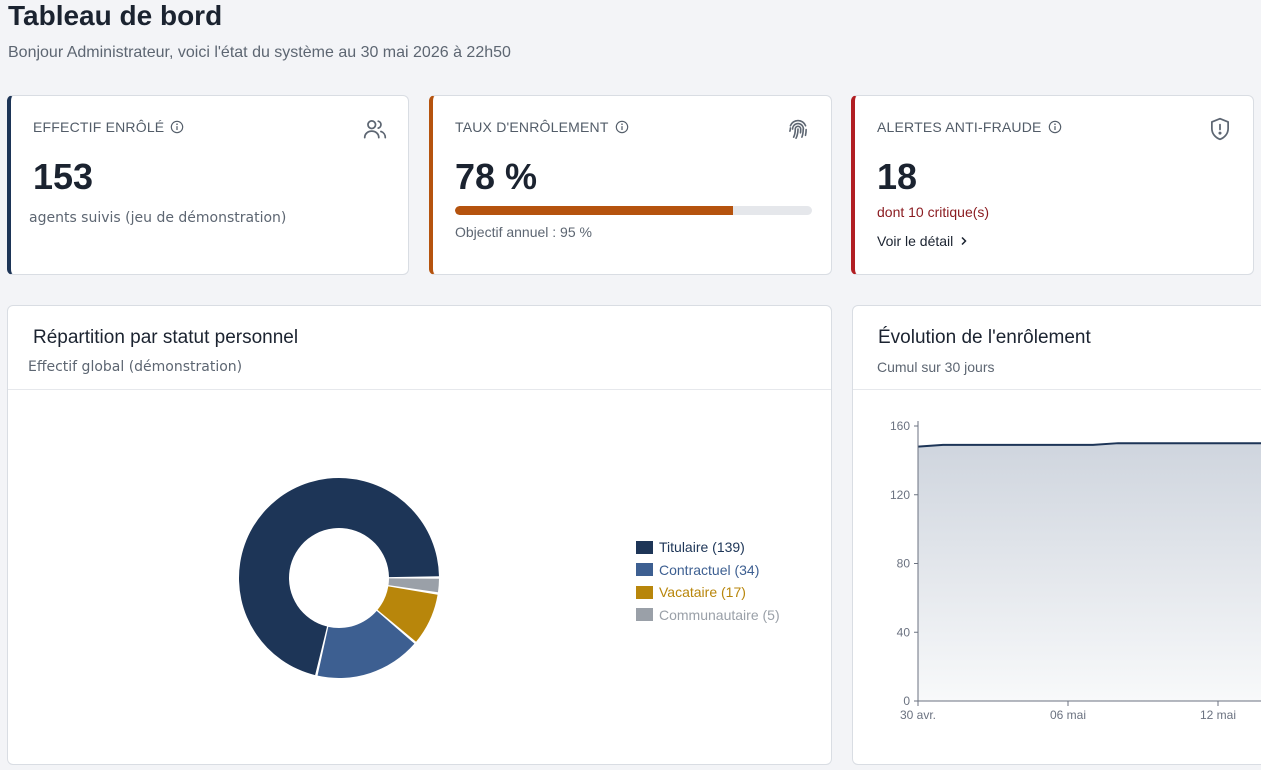 The height and width of the screenshot is (770, 1261). Describe the element at coordinates (1218, 715) in the screenshot. I see `x-tick-label: 12 mai` at that location.